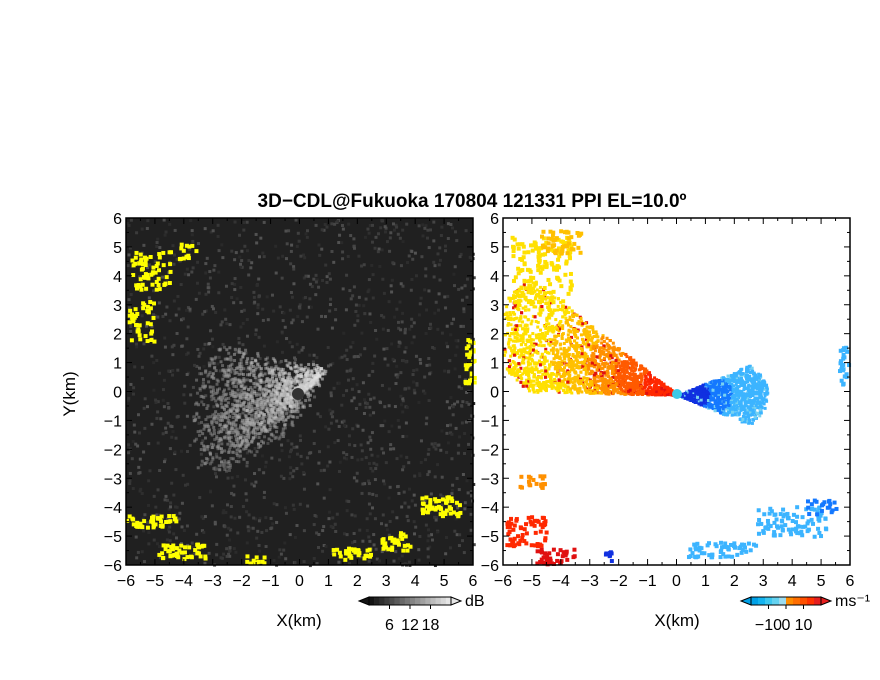 The width and height of the screenshot is (880, 680). I want to click on y-tick-label: −3, so click(113, 479).